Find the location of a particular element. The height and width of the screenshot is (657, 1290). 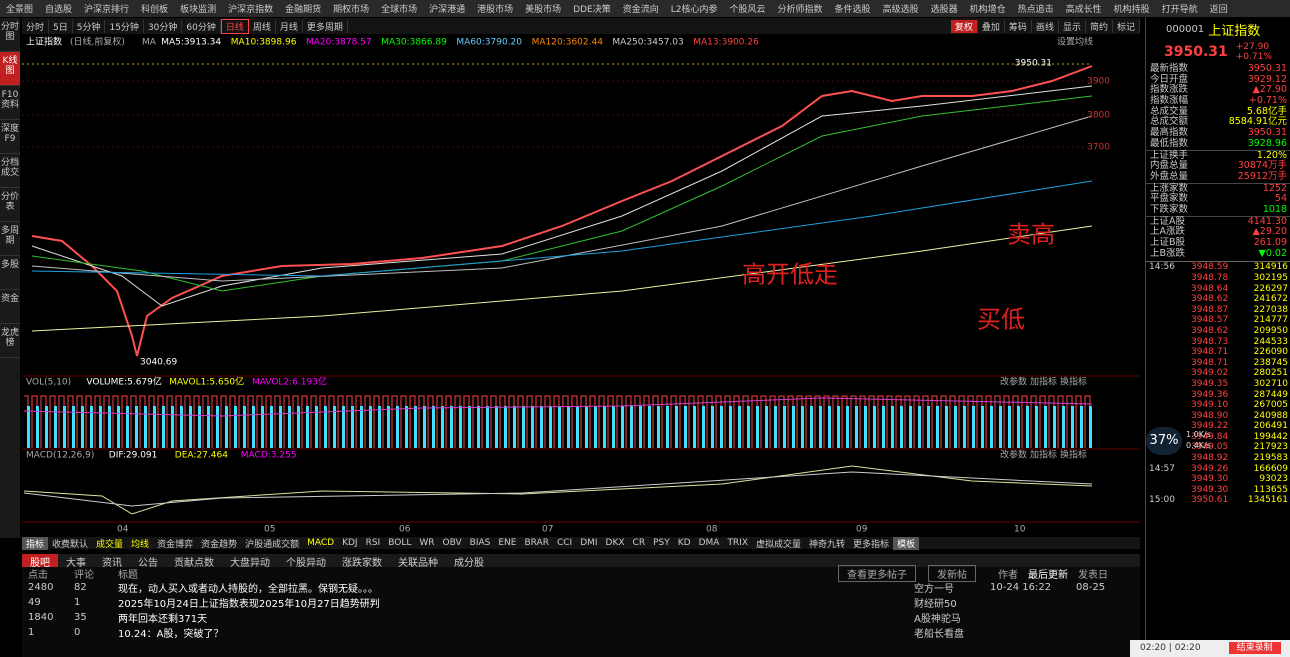

period-button: 月线 is located at coordinates (289, 26).